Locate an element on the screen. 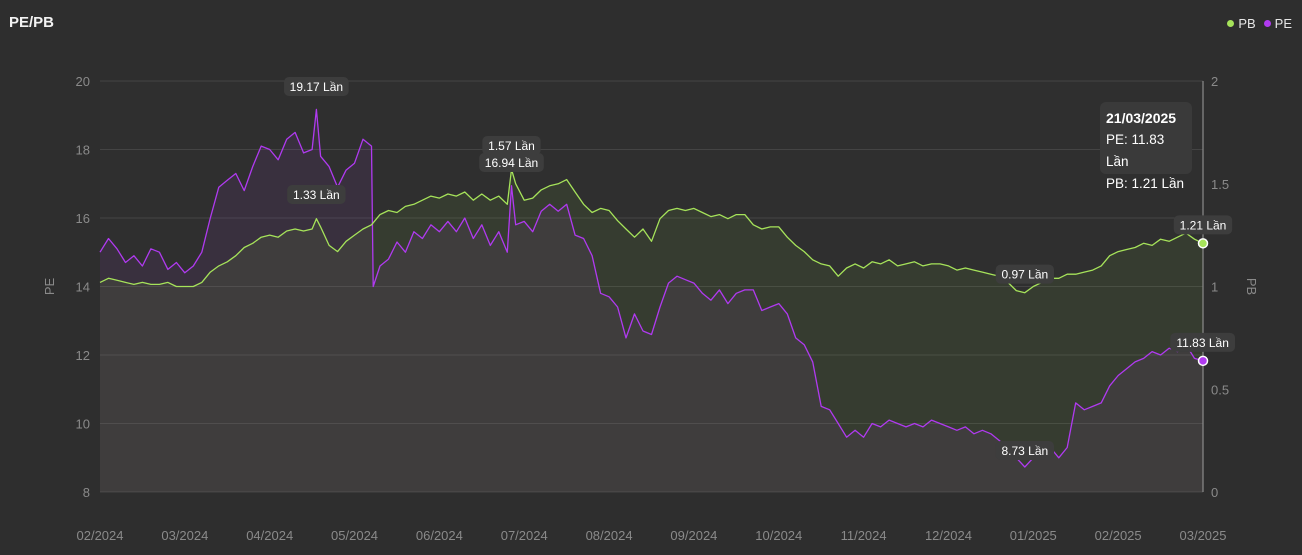 The image size is (1302, 555). y-right-axis-title: PB is located at coordinates (1251, 286).